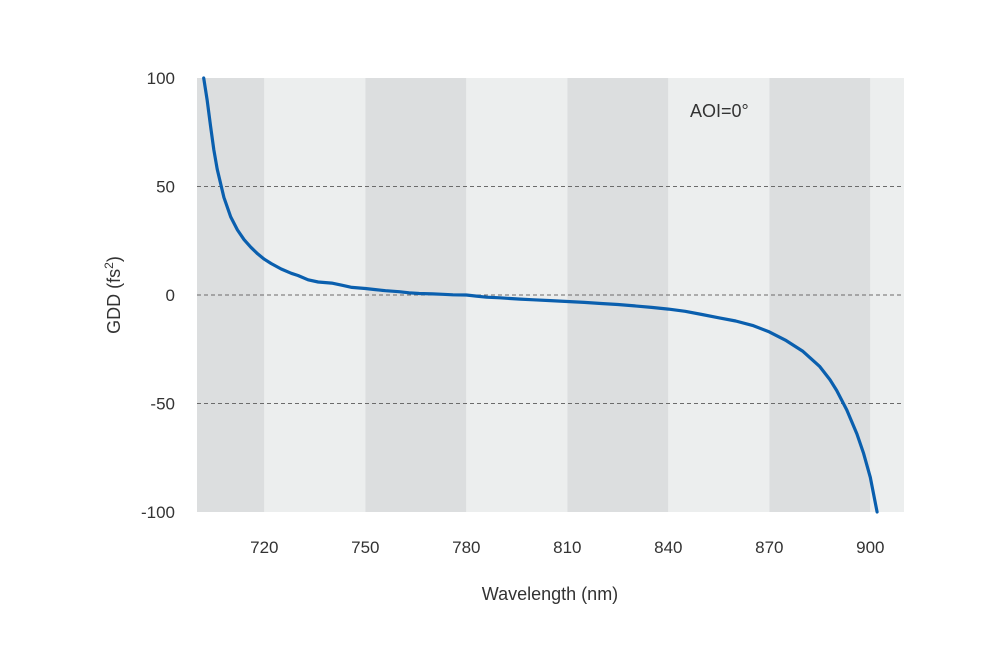  I want to click on x-tick-label: 810, so click(567, 547).